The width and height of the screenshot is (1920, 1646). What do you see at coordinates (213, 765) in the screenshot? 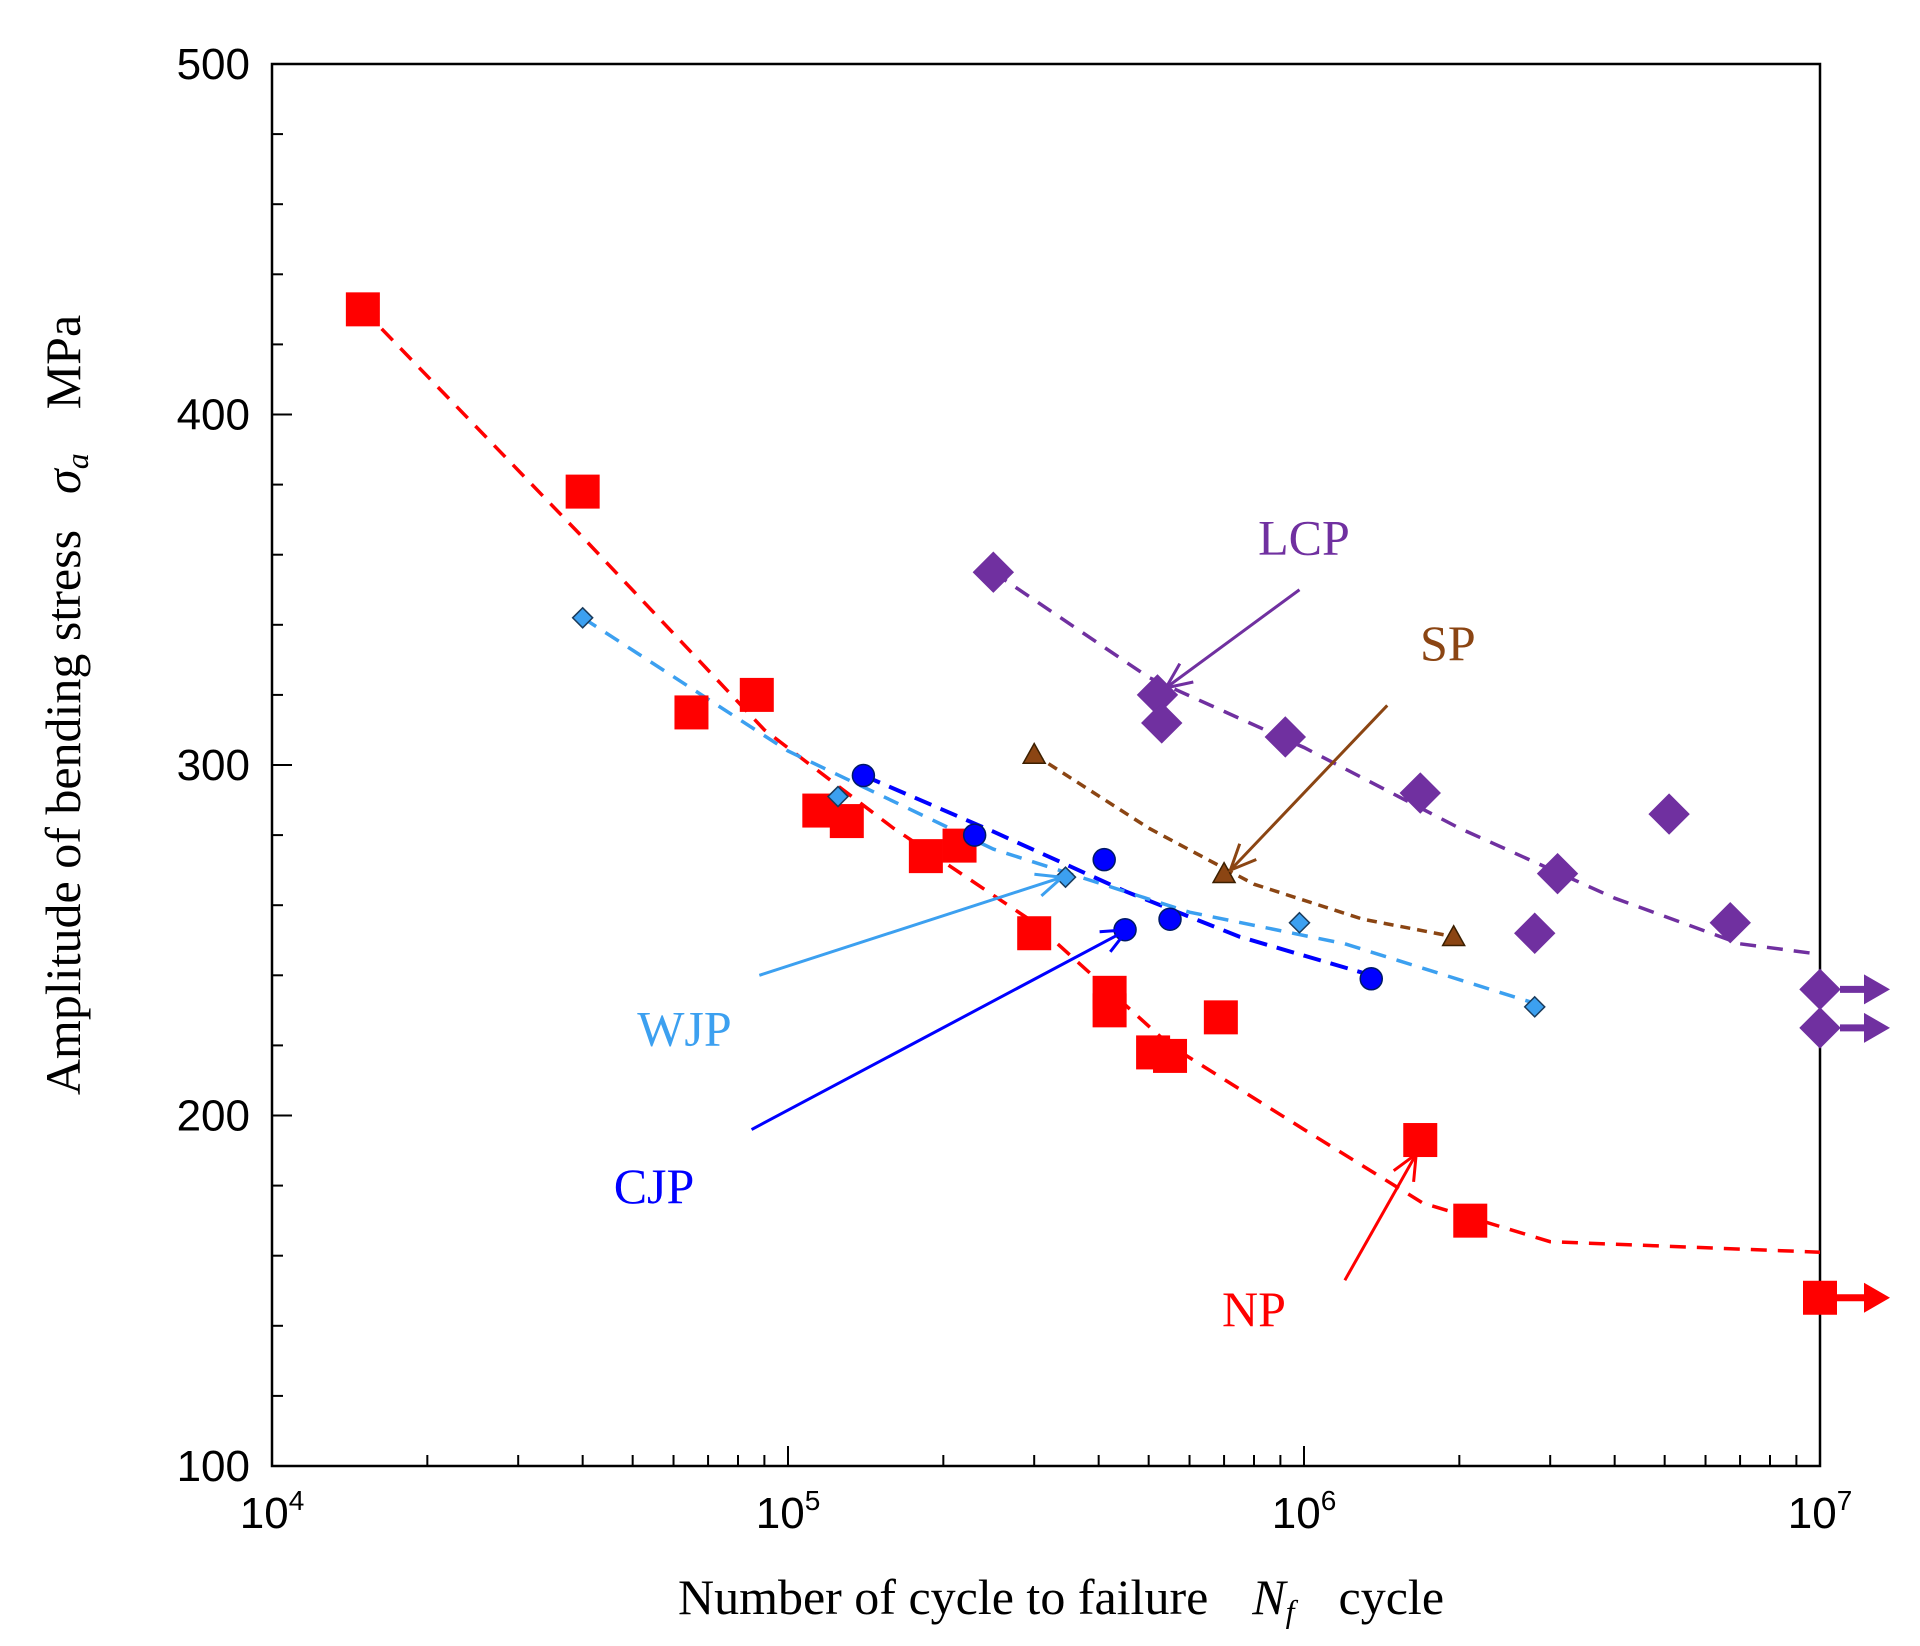
I see `y-tick-label: 300` at bounding box center [213, 765].